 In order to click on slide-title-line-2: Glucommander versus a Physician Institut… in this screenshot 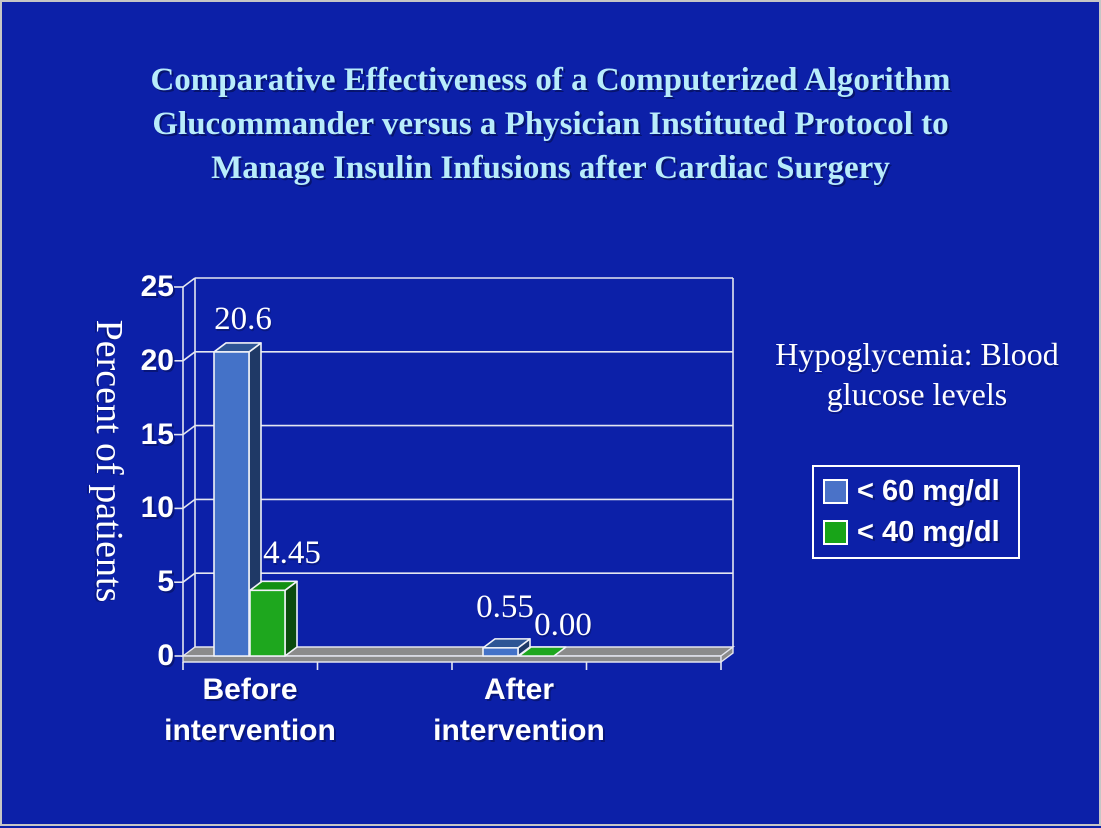, I will do `click(550, 124)`.